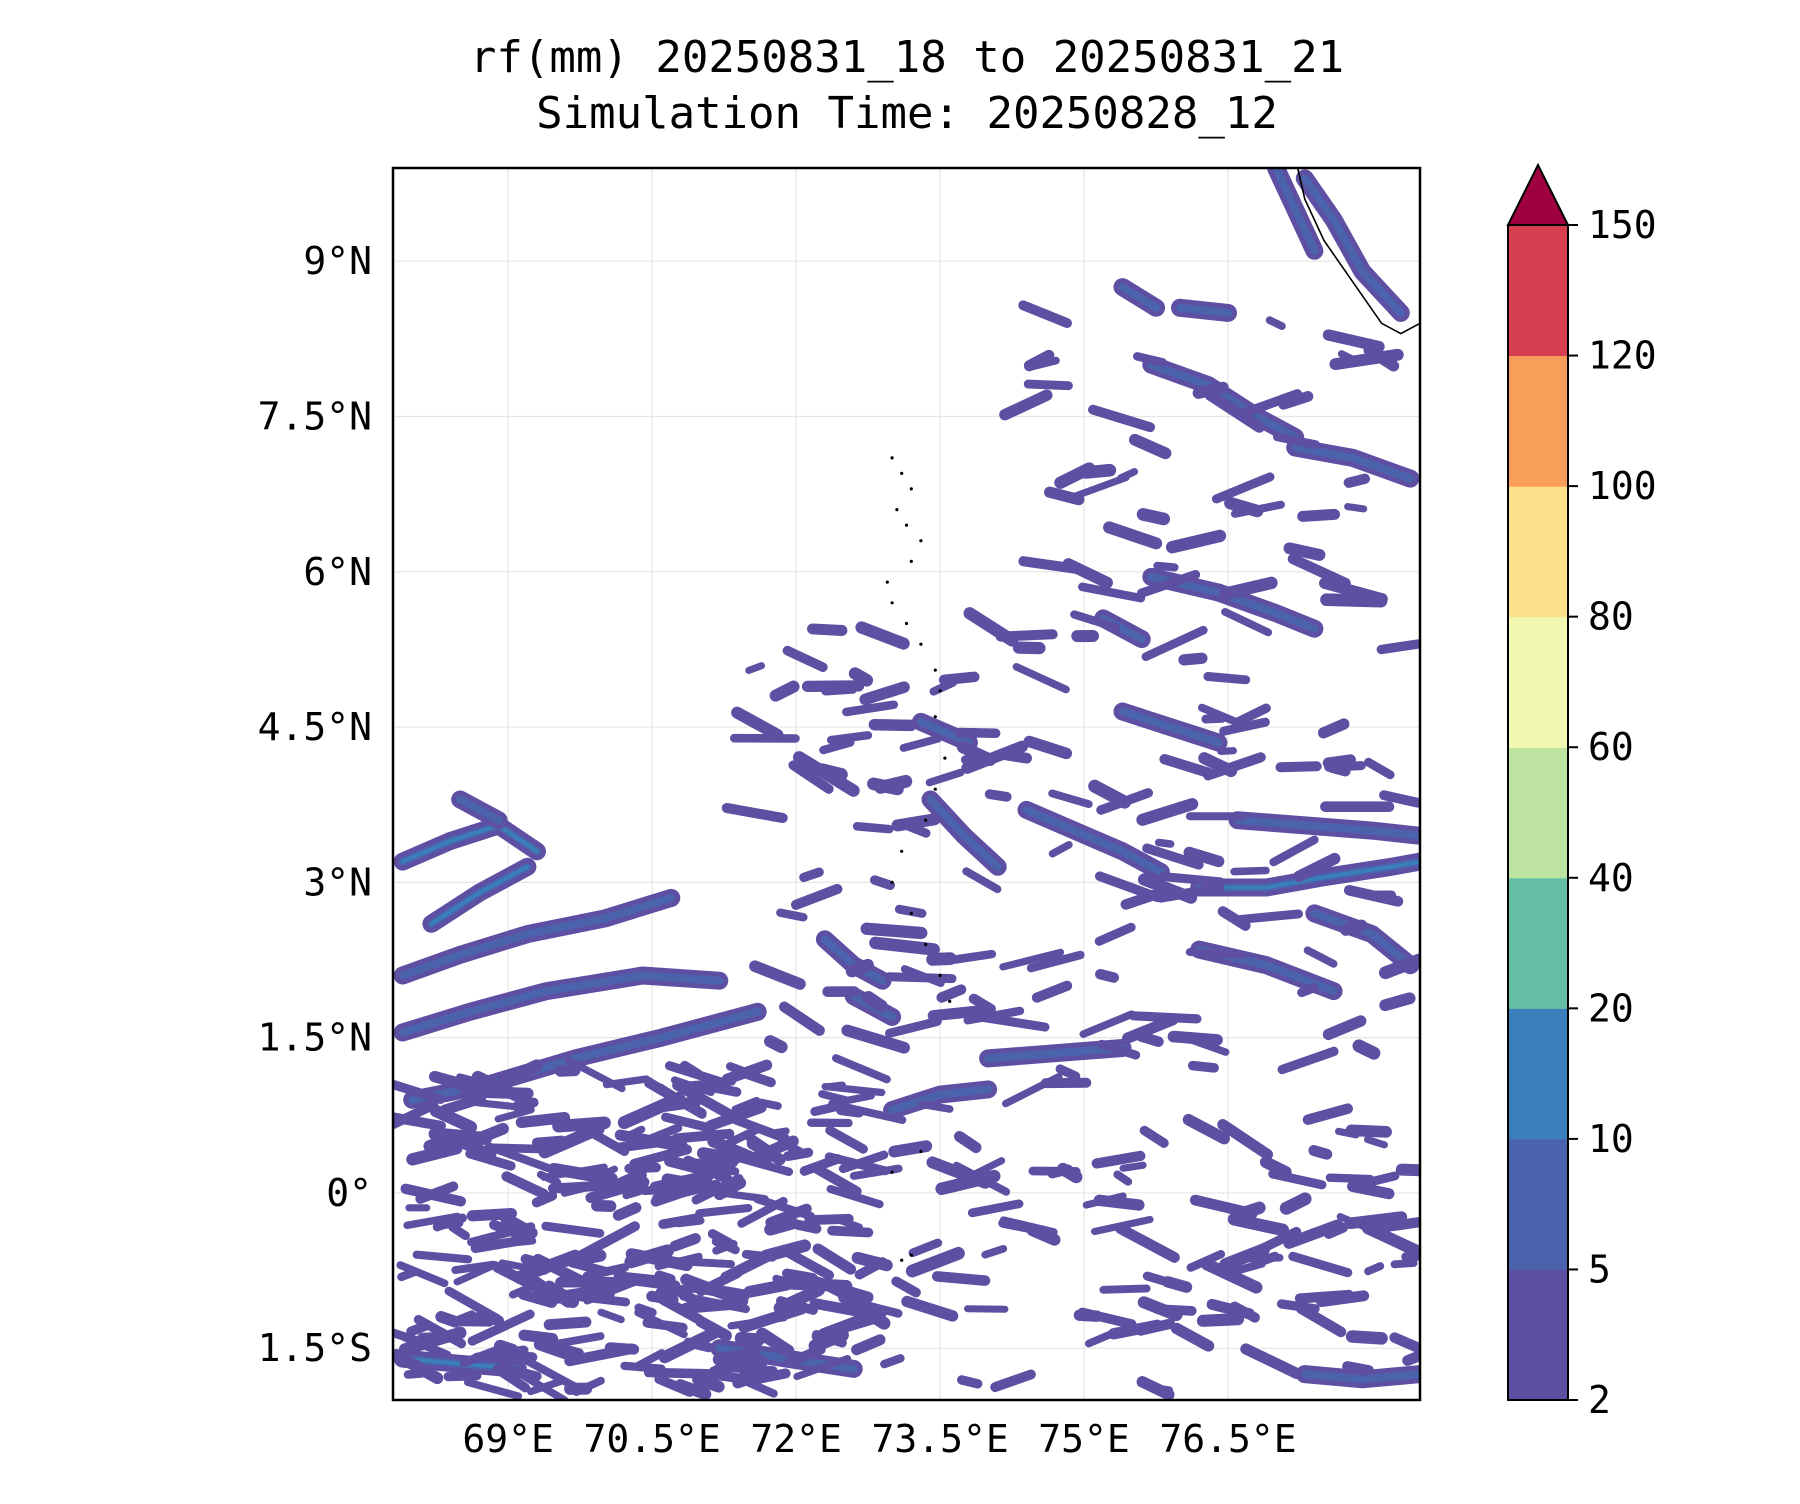 The width and height of the screenshot is (1800, 1504). I want to click on colorbar-tick-label: 40, so click(1611, 878).